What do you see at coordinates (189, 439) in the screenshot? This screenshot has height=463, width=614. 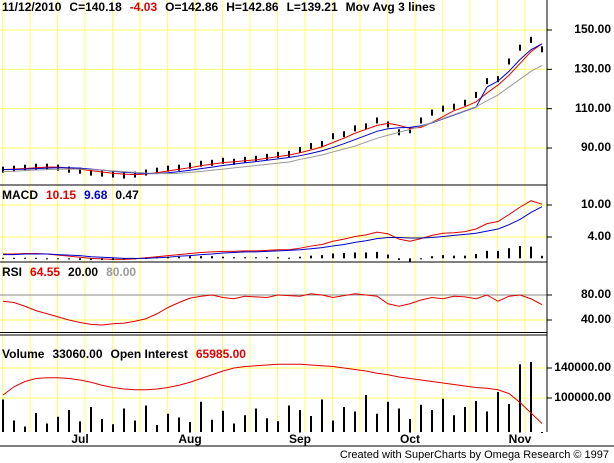 I see `x-tick-label: Aug` at bounding box center [189, 439].